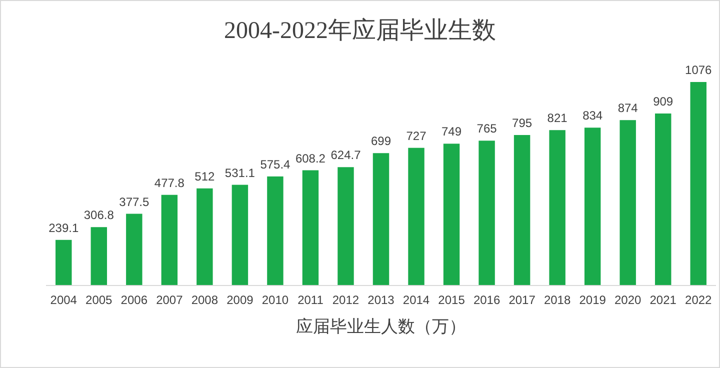 Image resolution: width=720 pixels, height=368 pixels. What do you see at coordinates (204, 300) in the screenshot?
I see `x-tick-label: 2008` at bounding box center [204, 300].